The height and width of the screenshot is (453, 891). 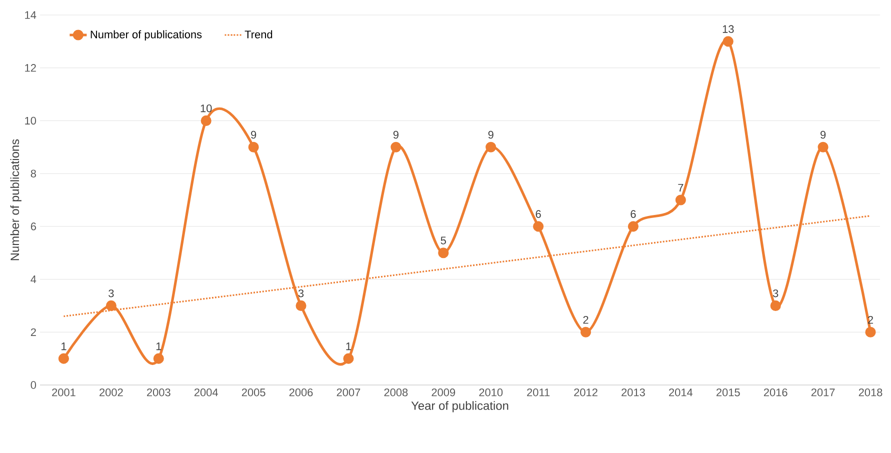 What do you see at coordinates (258, 34) in the screenshot?
I see `legend-label: Trend` at bounding box center [258, 34].